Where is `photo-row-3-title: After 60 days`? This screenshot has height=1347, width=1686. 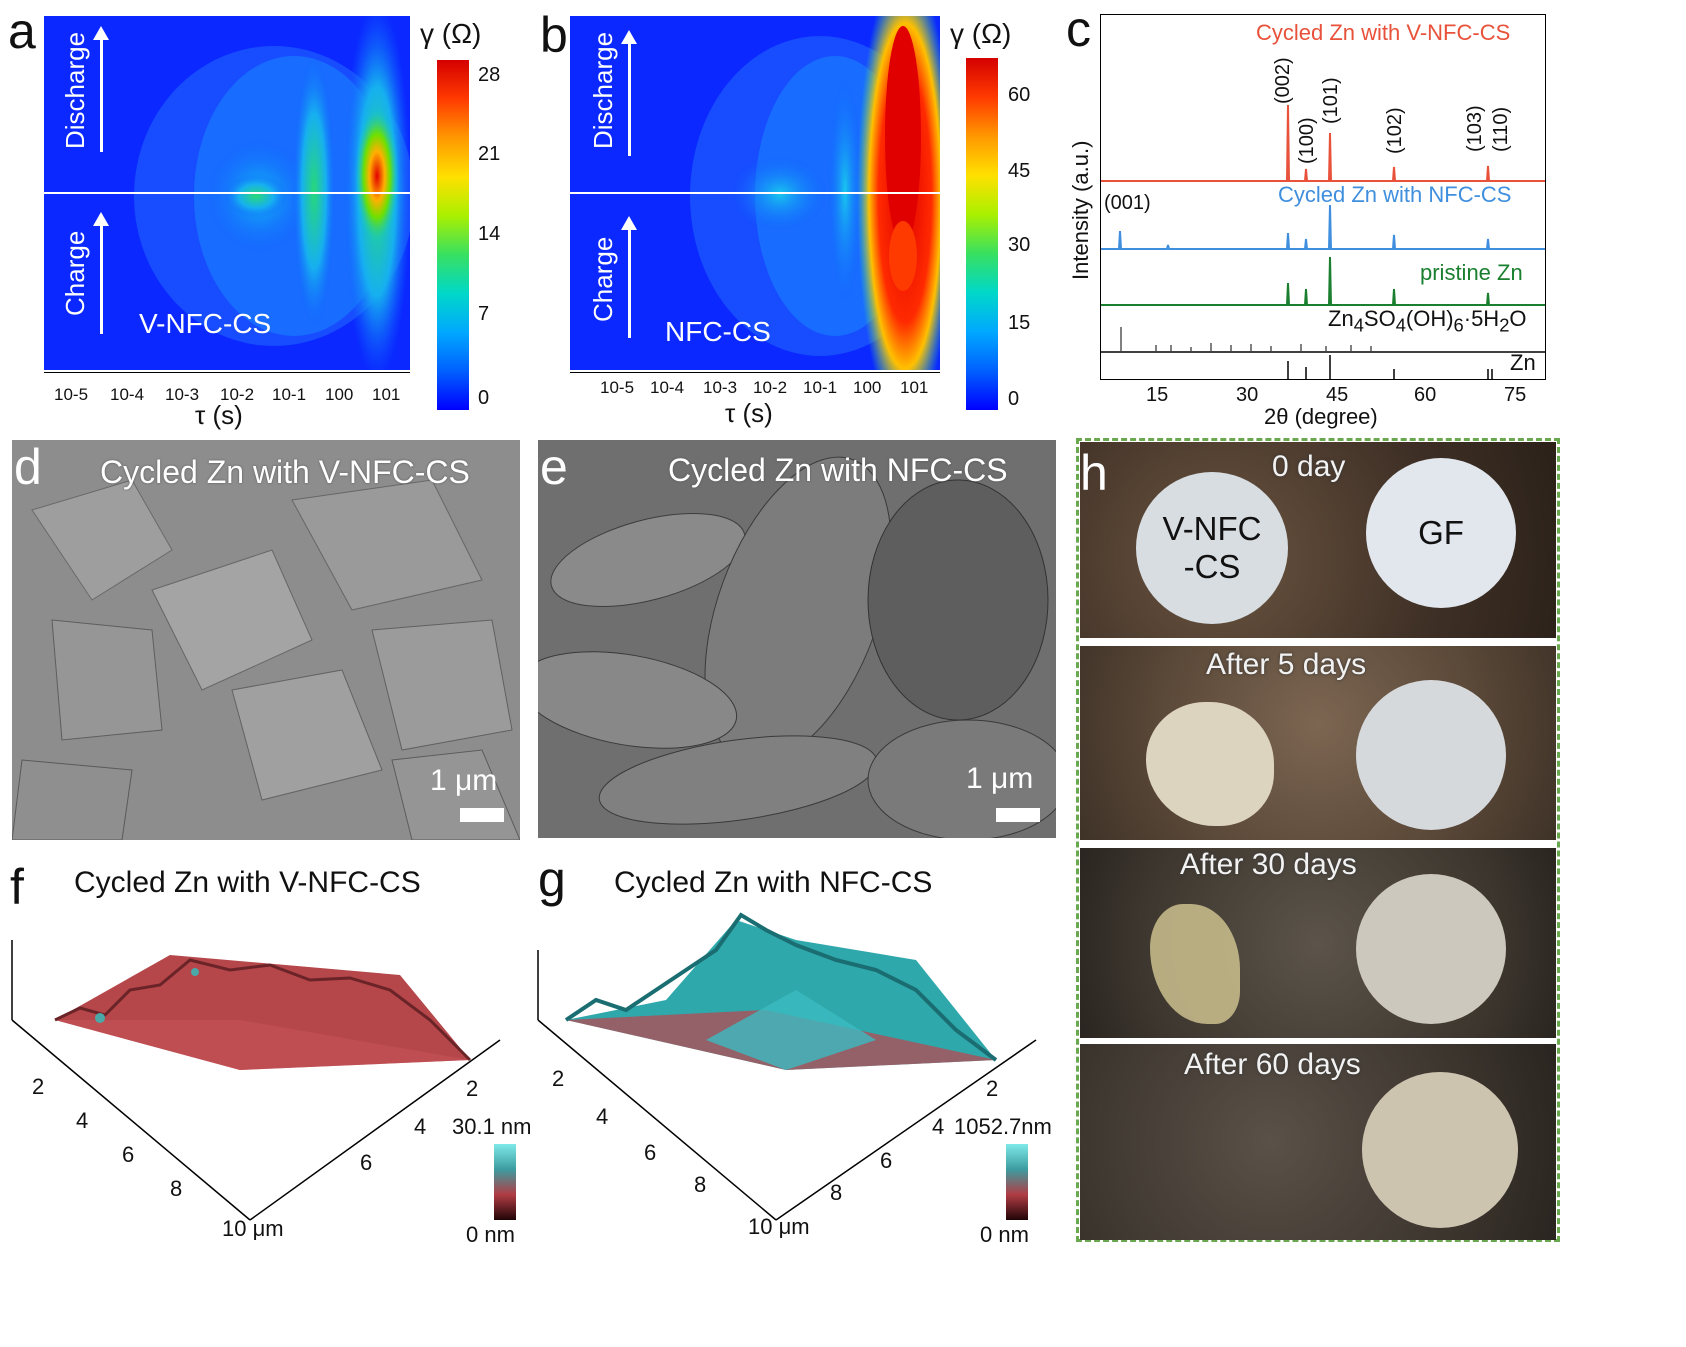
photo-row-3-title: After 60 days is located at coordinates (1272, 1064).